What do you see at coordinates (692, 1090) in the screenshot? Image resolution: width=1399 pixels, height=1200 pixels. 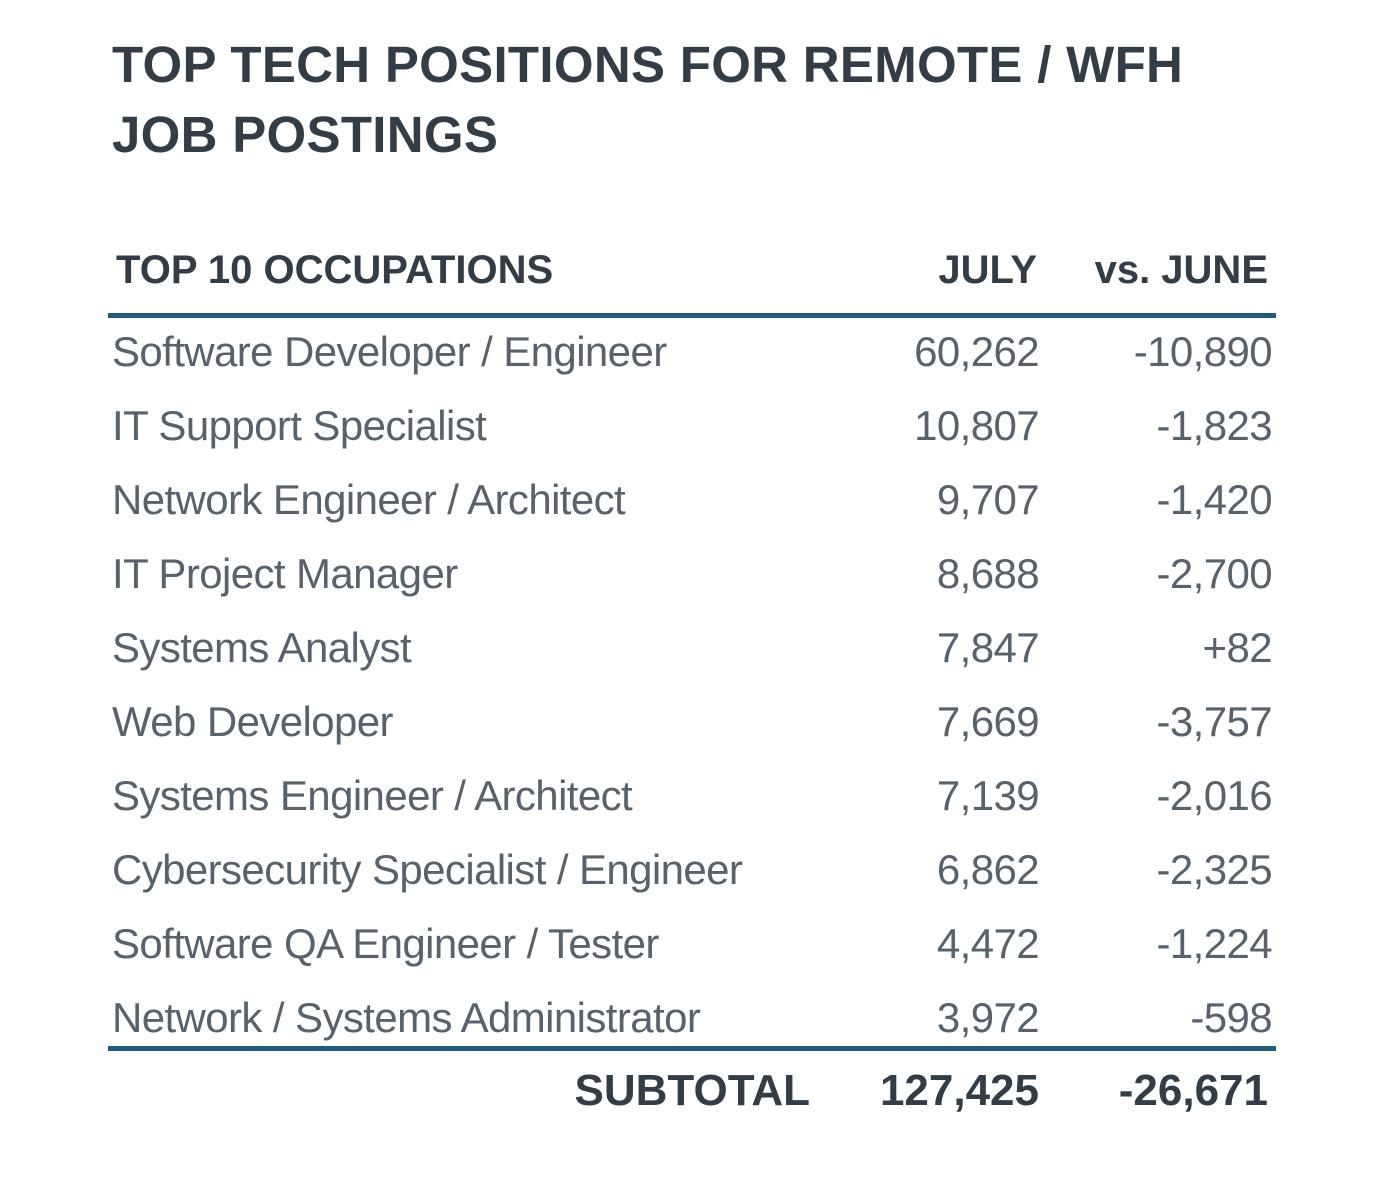 I see `subtotal-label: SUBTOTAL` at bounding box center [692, 1090].